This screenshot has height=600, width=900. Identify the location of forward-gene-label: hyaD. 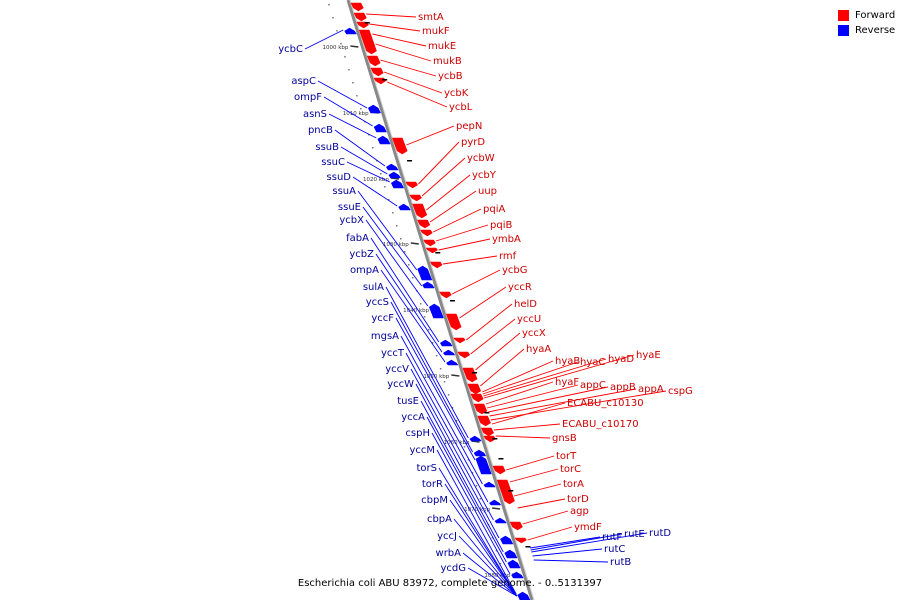
(621, 359).